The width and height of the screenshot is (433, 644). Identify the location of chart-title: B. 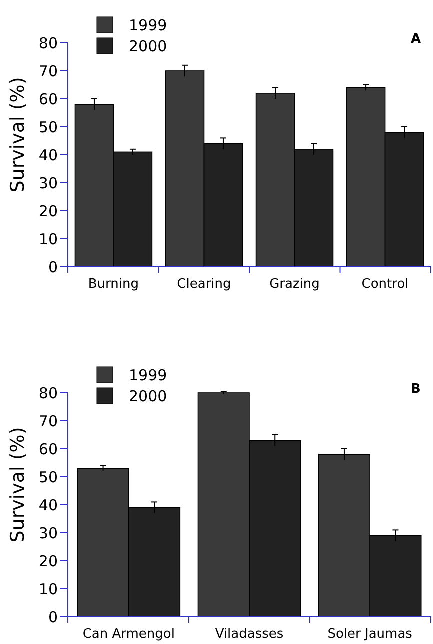
(416, 389).